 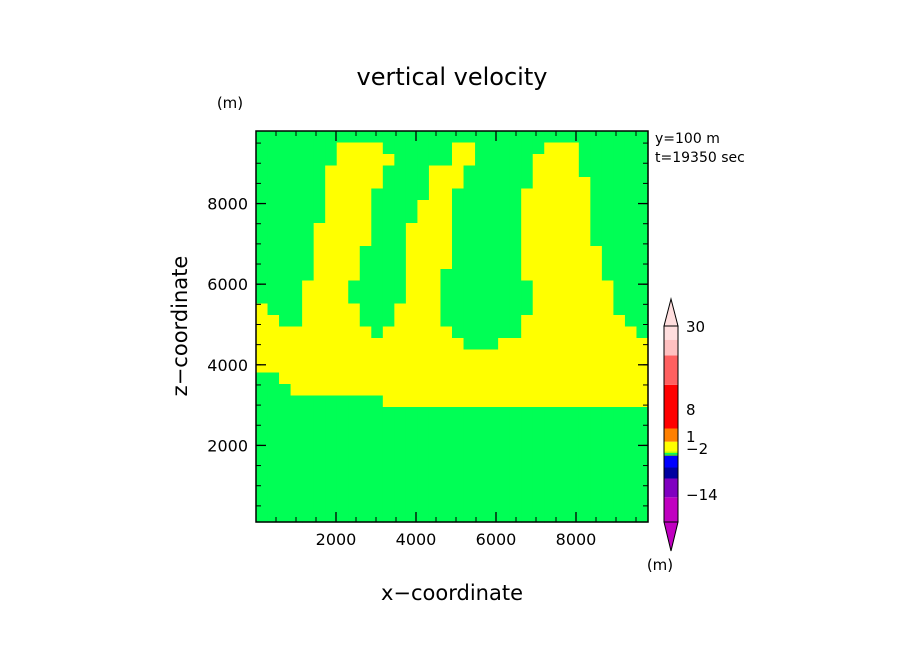 What do you see at coordinates (671, 312) in the screenshot?
I see `colorbar-upper-arrow` at bounding box center [671, 312].